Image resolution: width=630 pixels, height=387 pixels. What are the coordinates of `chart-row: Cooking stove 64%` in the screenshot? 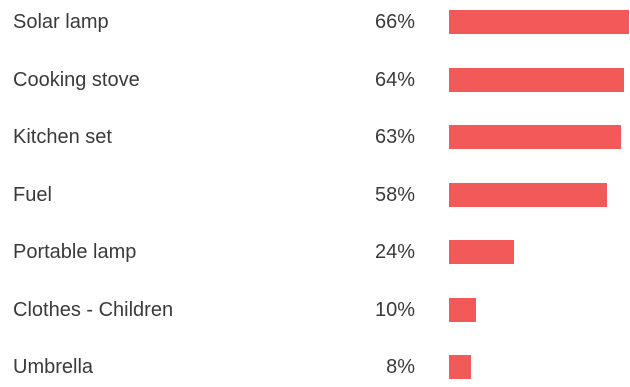 It's located at (315, 80).